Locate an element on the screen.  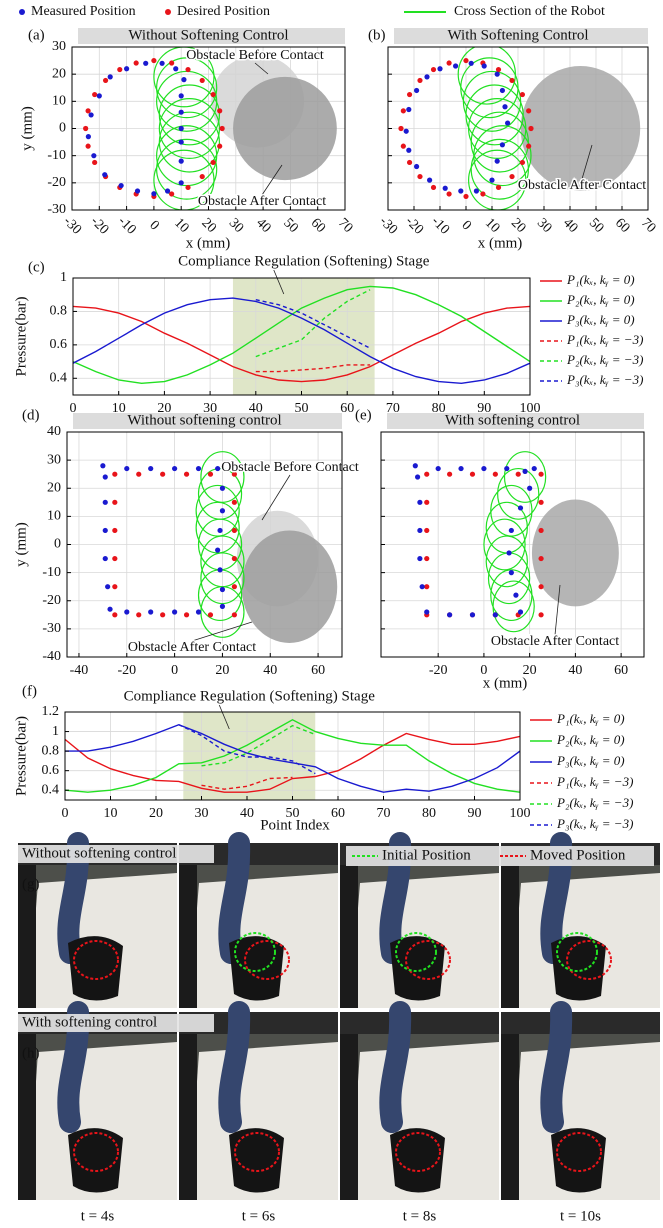
axes-frame is located at coordinates (204, 544).